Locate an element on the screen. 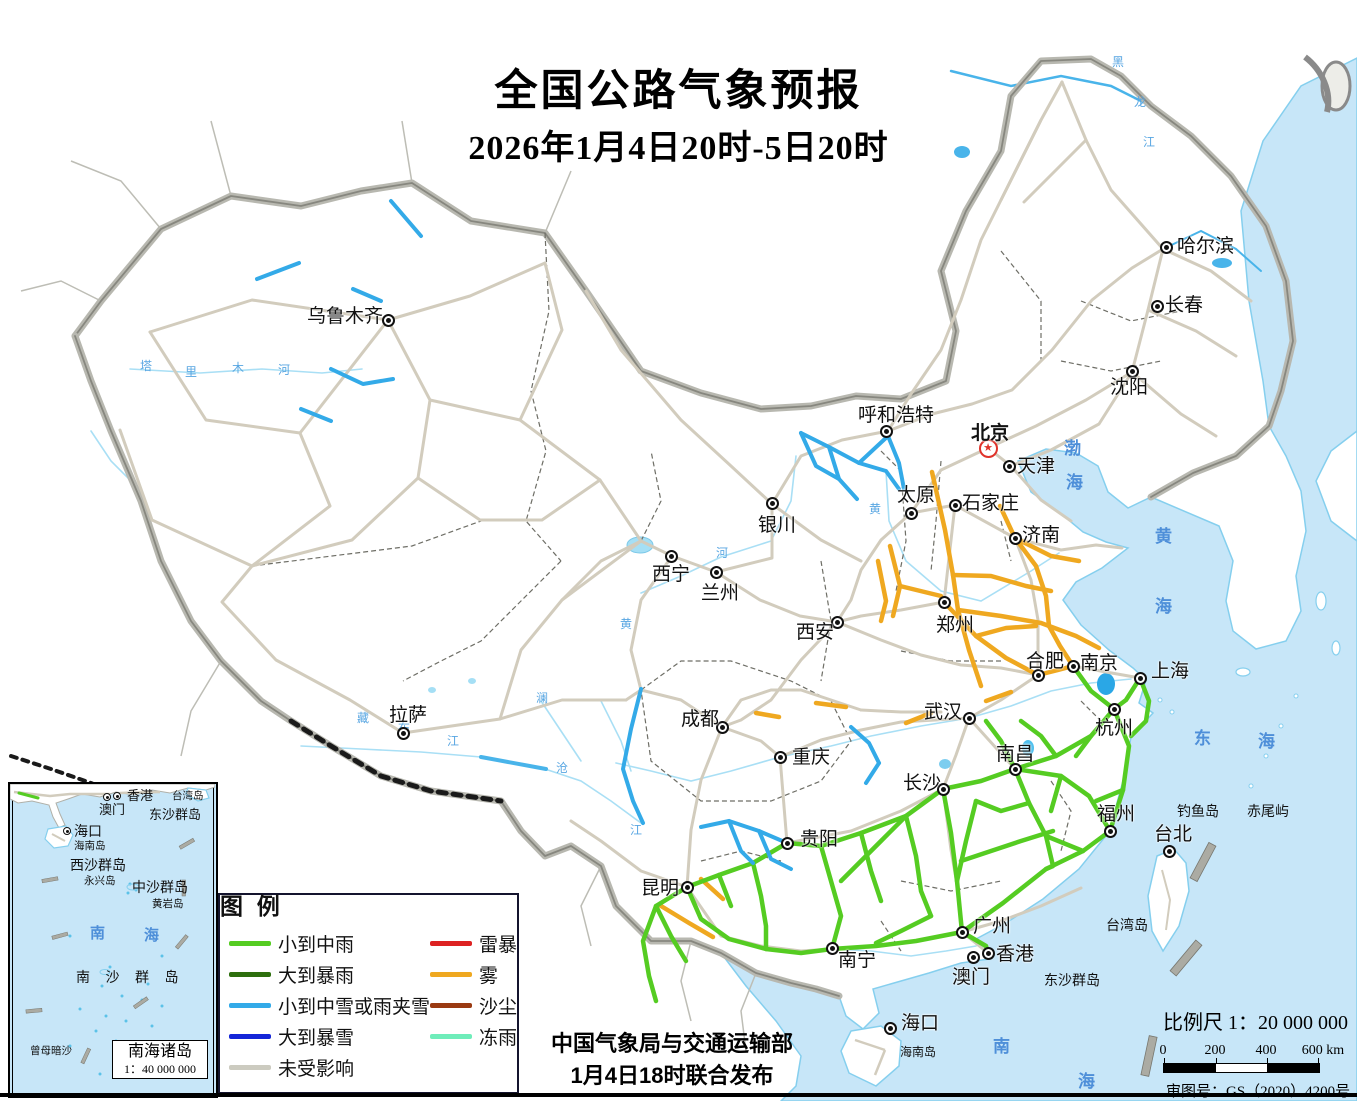 This screenshot has width=1357, height=1101. scalebar-ticks: 0 200 400 600 km is located at coordinates (1256, 1052).